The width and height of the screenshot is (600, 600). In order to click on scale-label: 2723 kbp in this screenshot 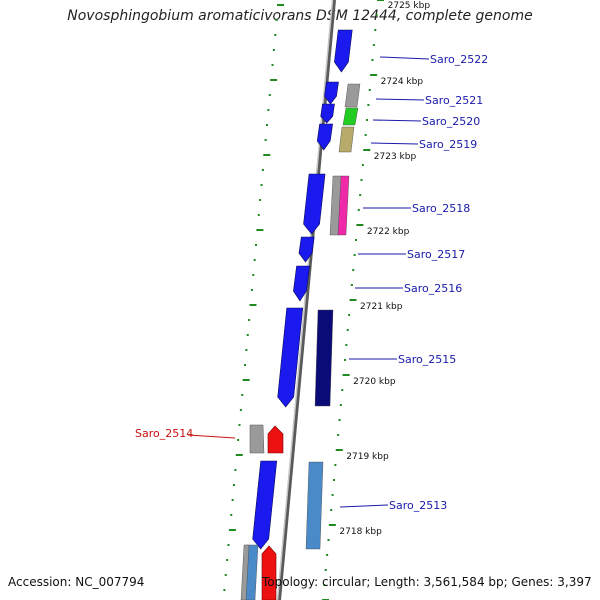, I will do `click(395, 157)`.